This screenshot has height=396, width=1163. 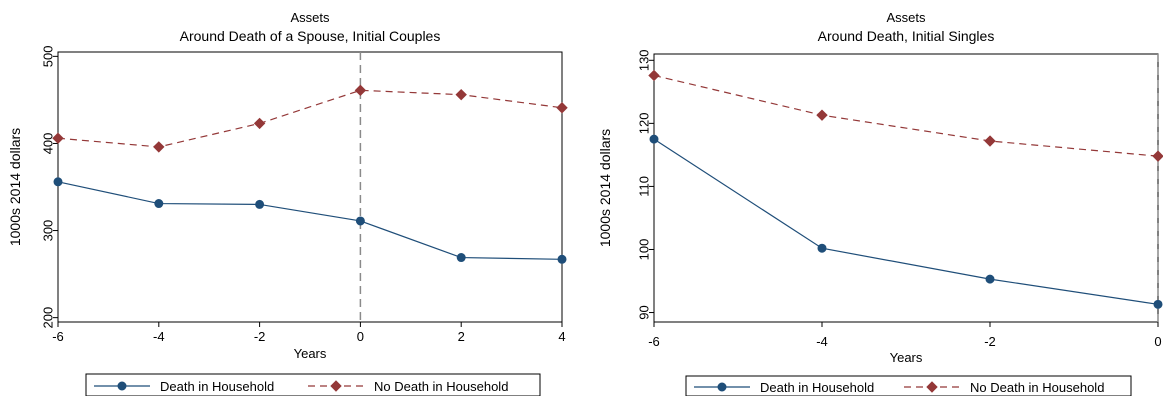 I want to click on y-tick-label: 400, so click(x=48, y=144).